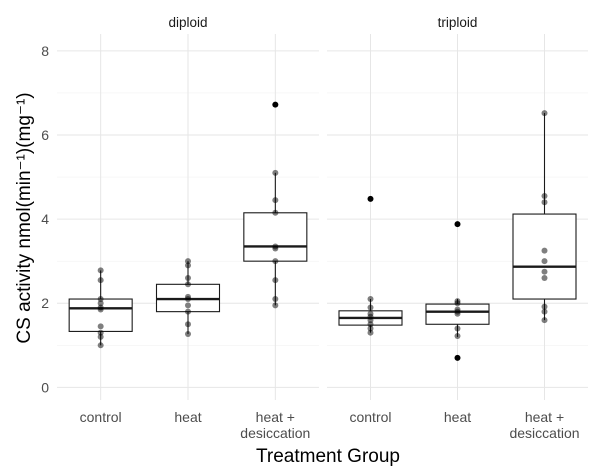  I want to click on y-tick-label: 8, so click(45, 51).